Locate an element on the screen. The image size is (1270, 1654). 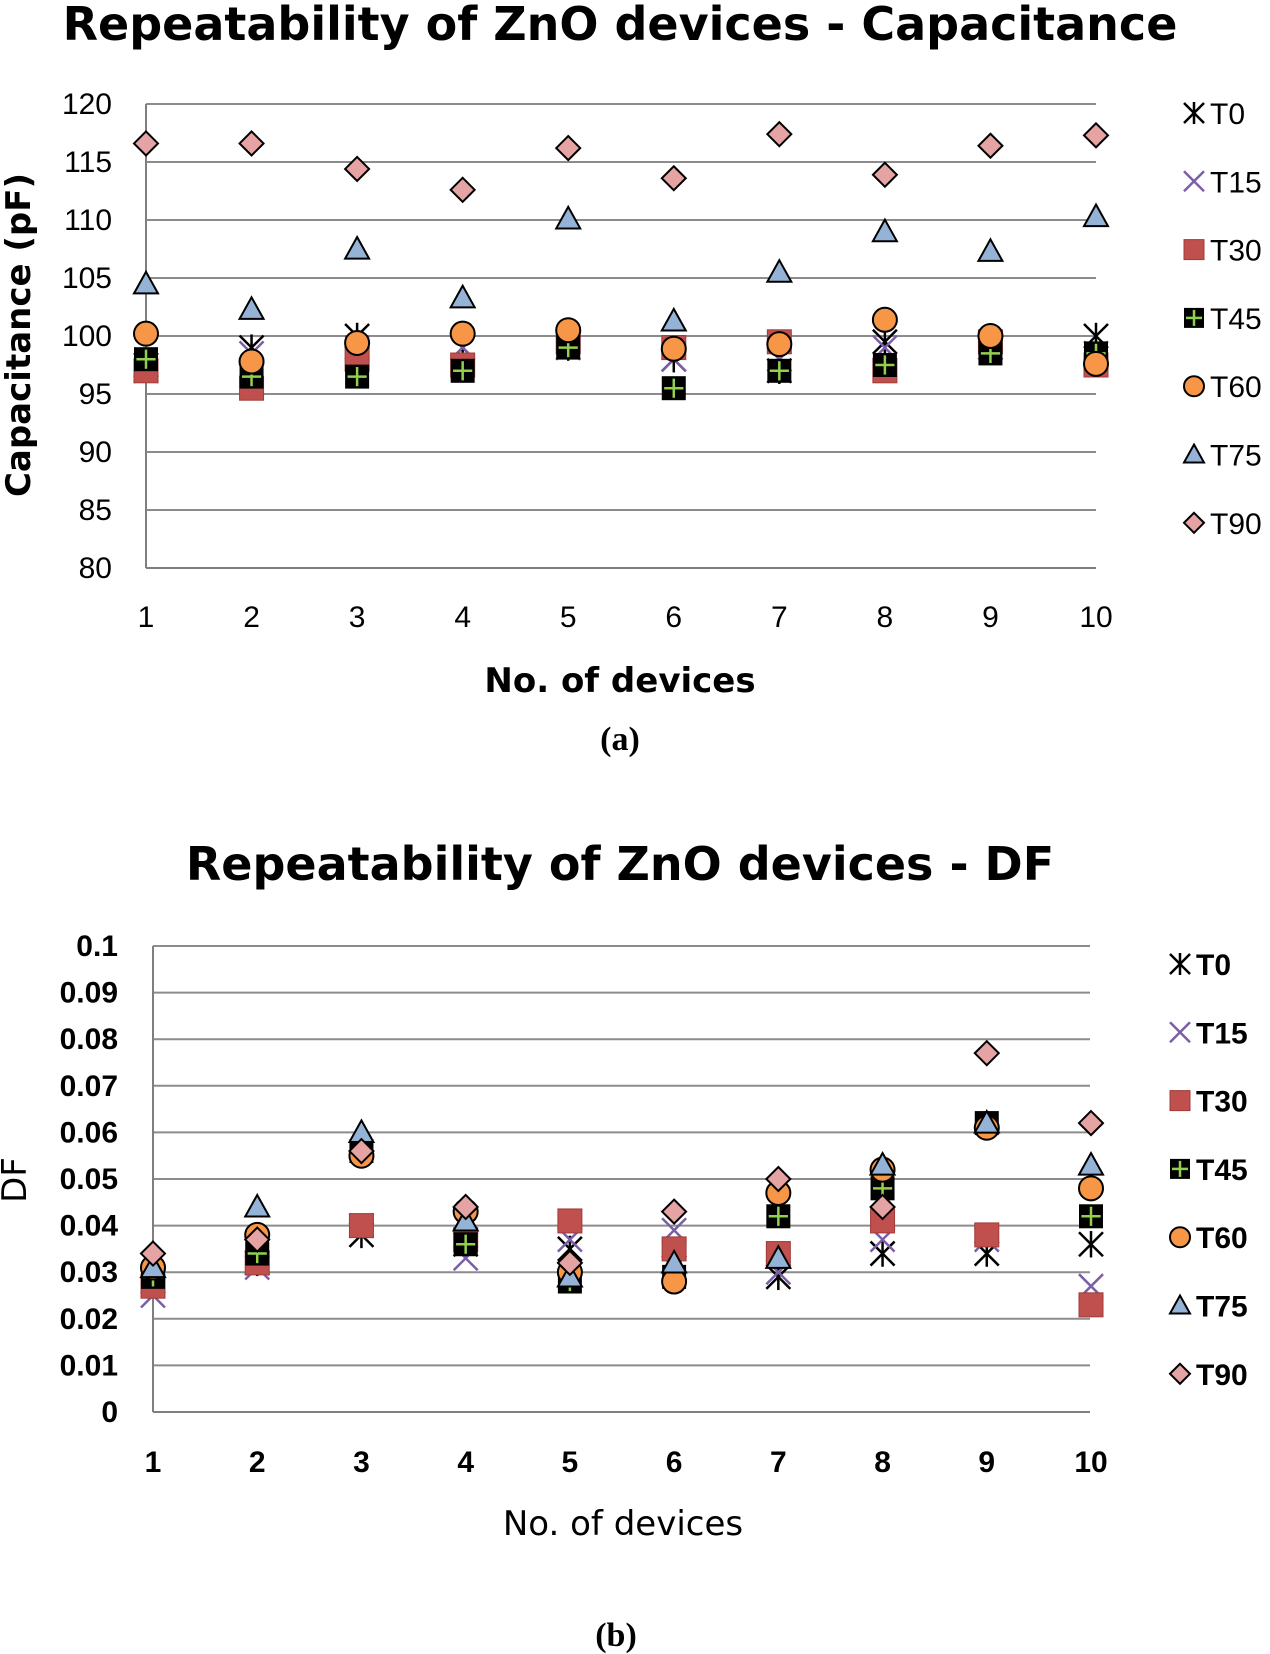
y-tick-label: 85 is located at coordinates (95, 510).